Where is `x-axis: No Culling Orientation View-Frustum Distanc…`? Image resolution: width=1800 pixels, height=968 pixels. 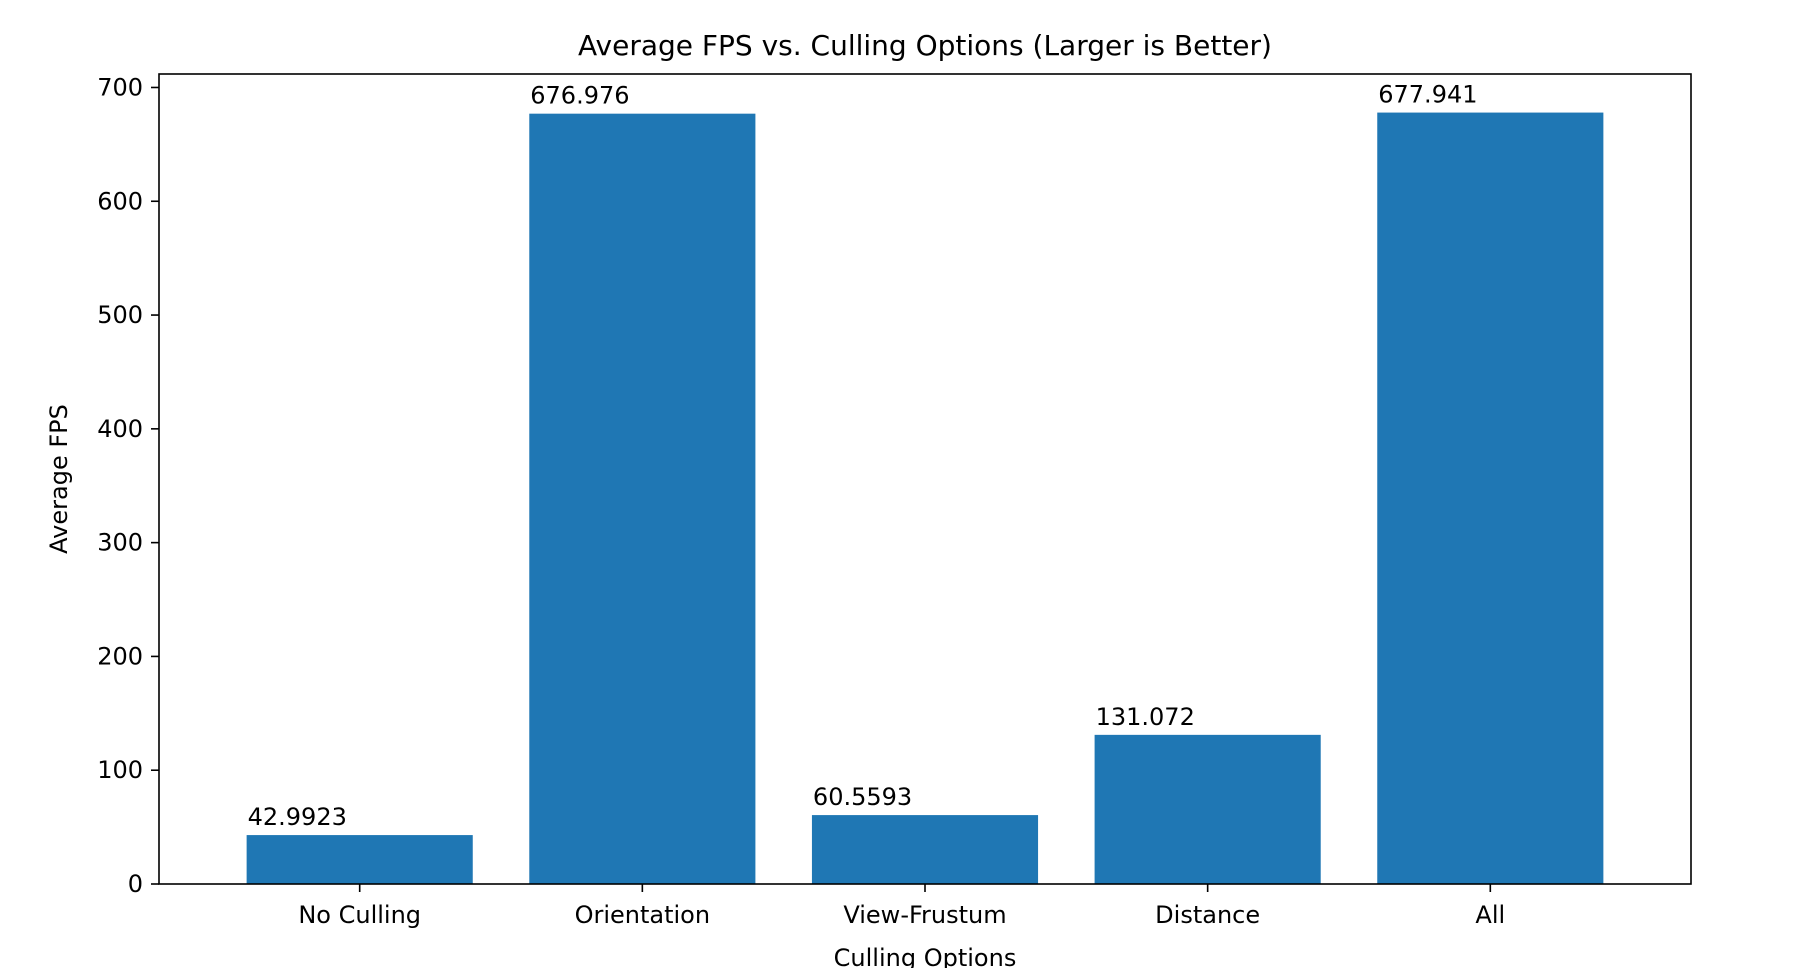
x-axis: No Culling Orientation View-Frustum Distanc… is located at coordinates (901, 906).